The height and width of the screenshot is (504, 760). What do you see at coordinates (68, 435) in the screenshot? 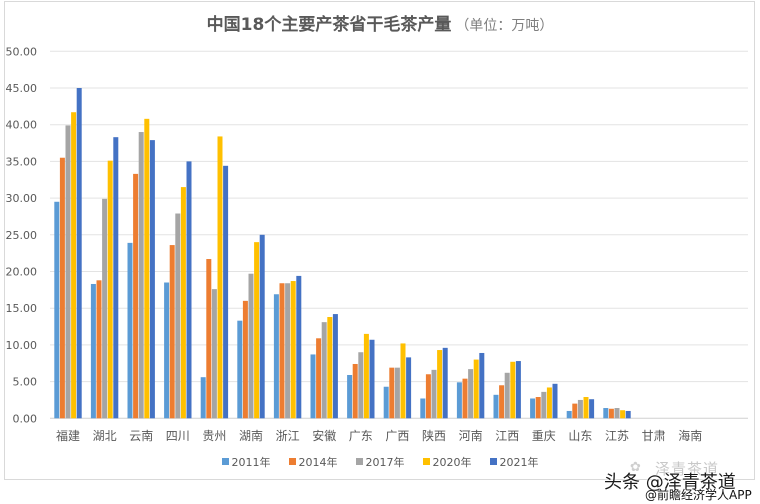
I see `x-tick-label: 福建` at bounding box center [68, 435].